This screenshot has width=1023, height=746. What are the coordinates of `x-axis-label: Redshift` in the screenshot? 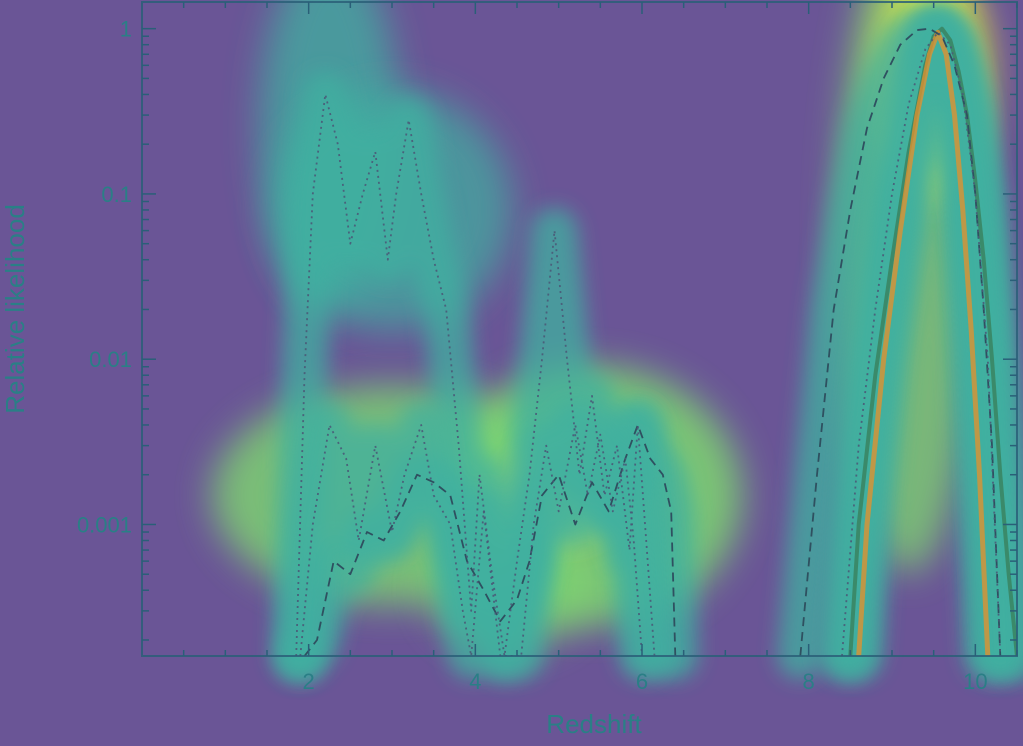 It's located at (594, 724).